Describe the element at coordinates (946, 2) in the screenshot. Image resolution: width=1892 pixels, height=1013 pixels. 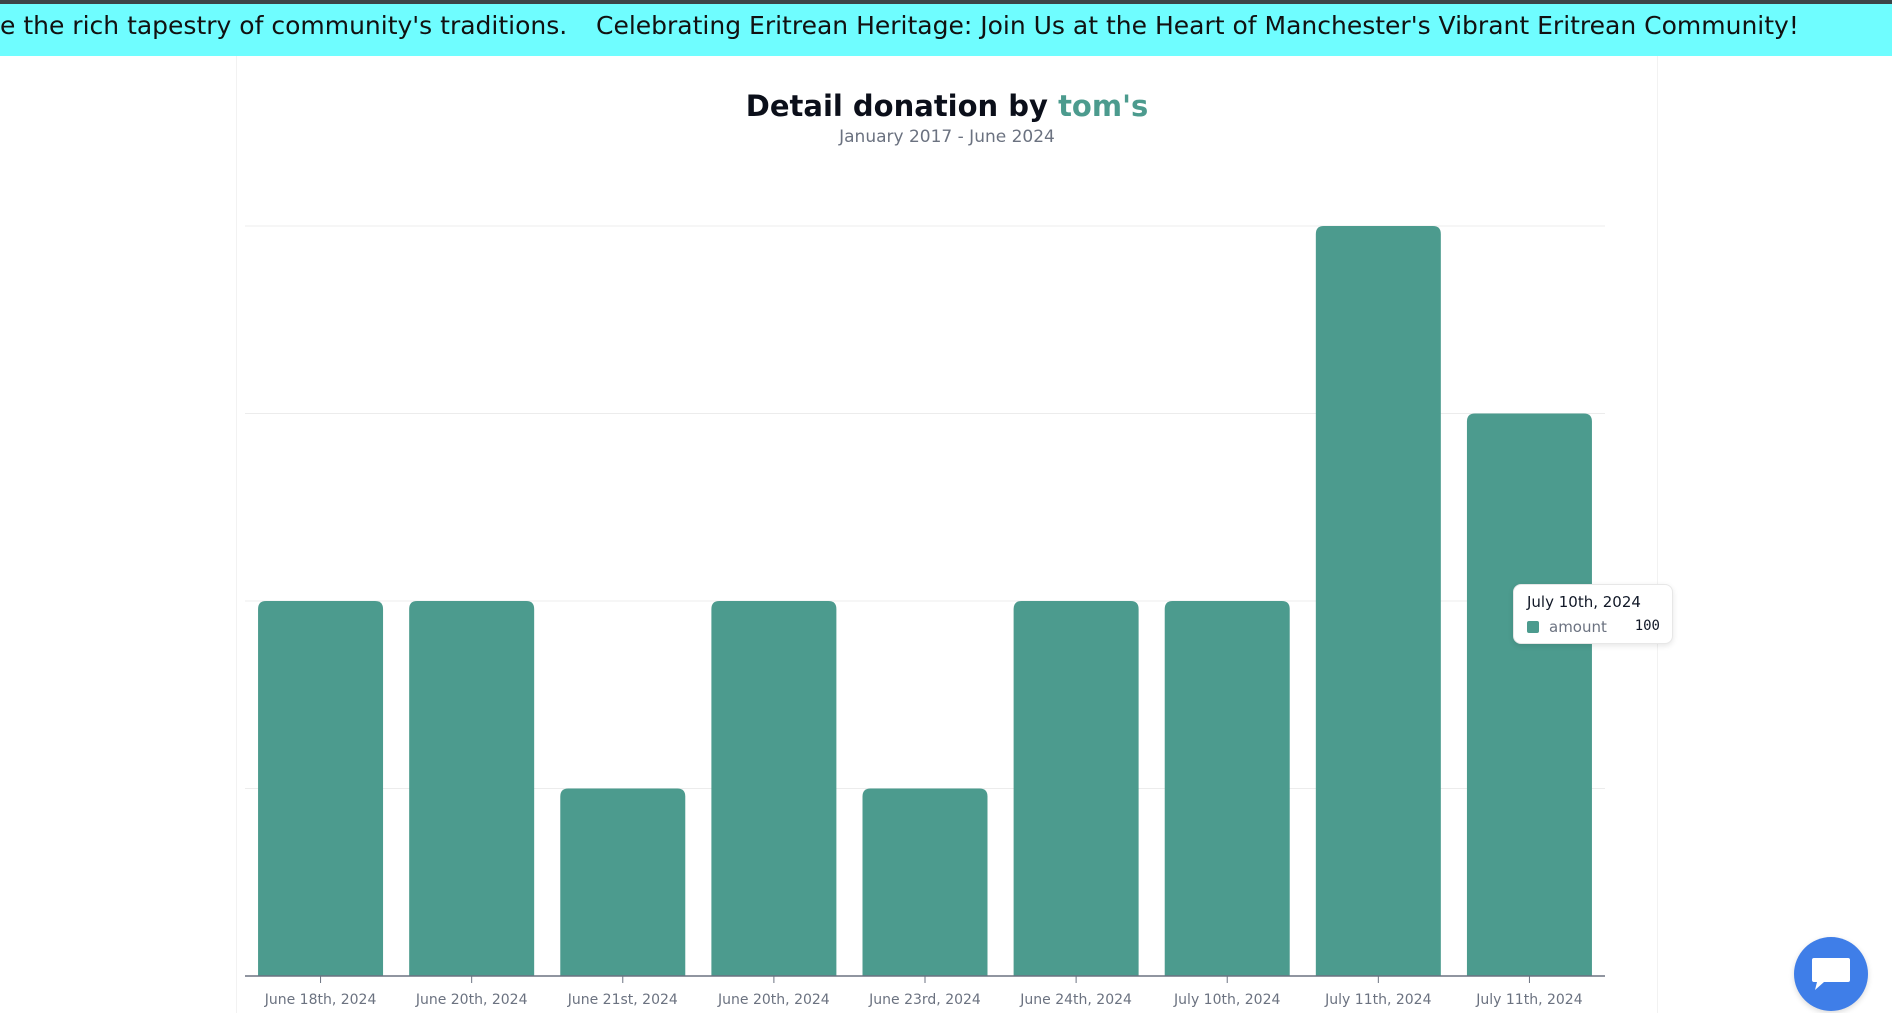
I see `top-border` at that location.